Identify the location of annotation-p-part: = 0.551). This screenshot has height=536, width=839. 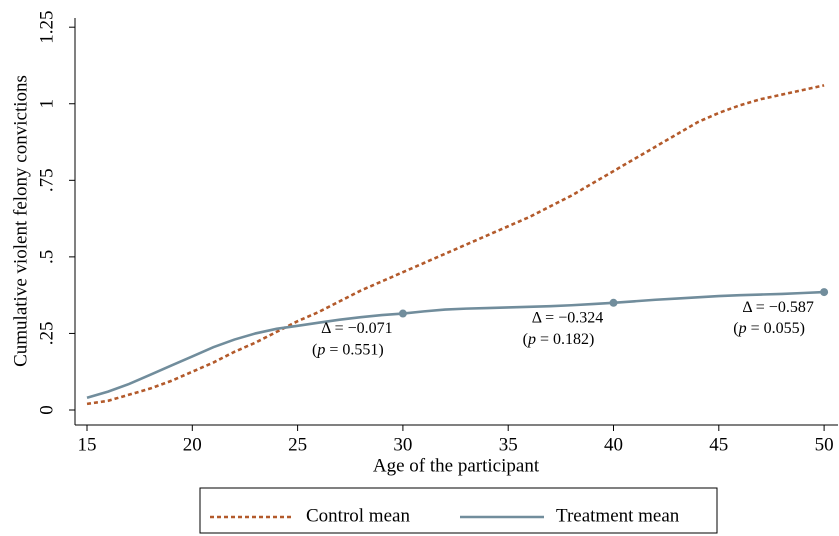
(354, 349).